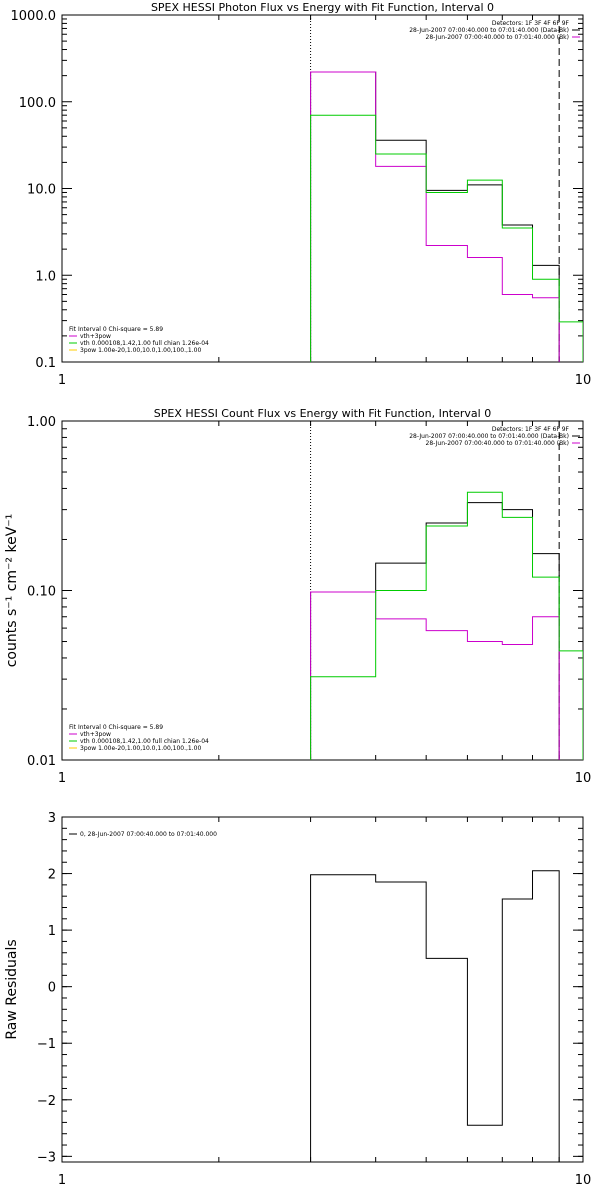 The height and width of the screenshot is (1200, 600). I want to click on y-tick-label: 1, so click(52, 931).